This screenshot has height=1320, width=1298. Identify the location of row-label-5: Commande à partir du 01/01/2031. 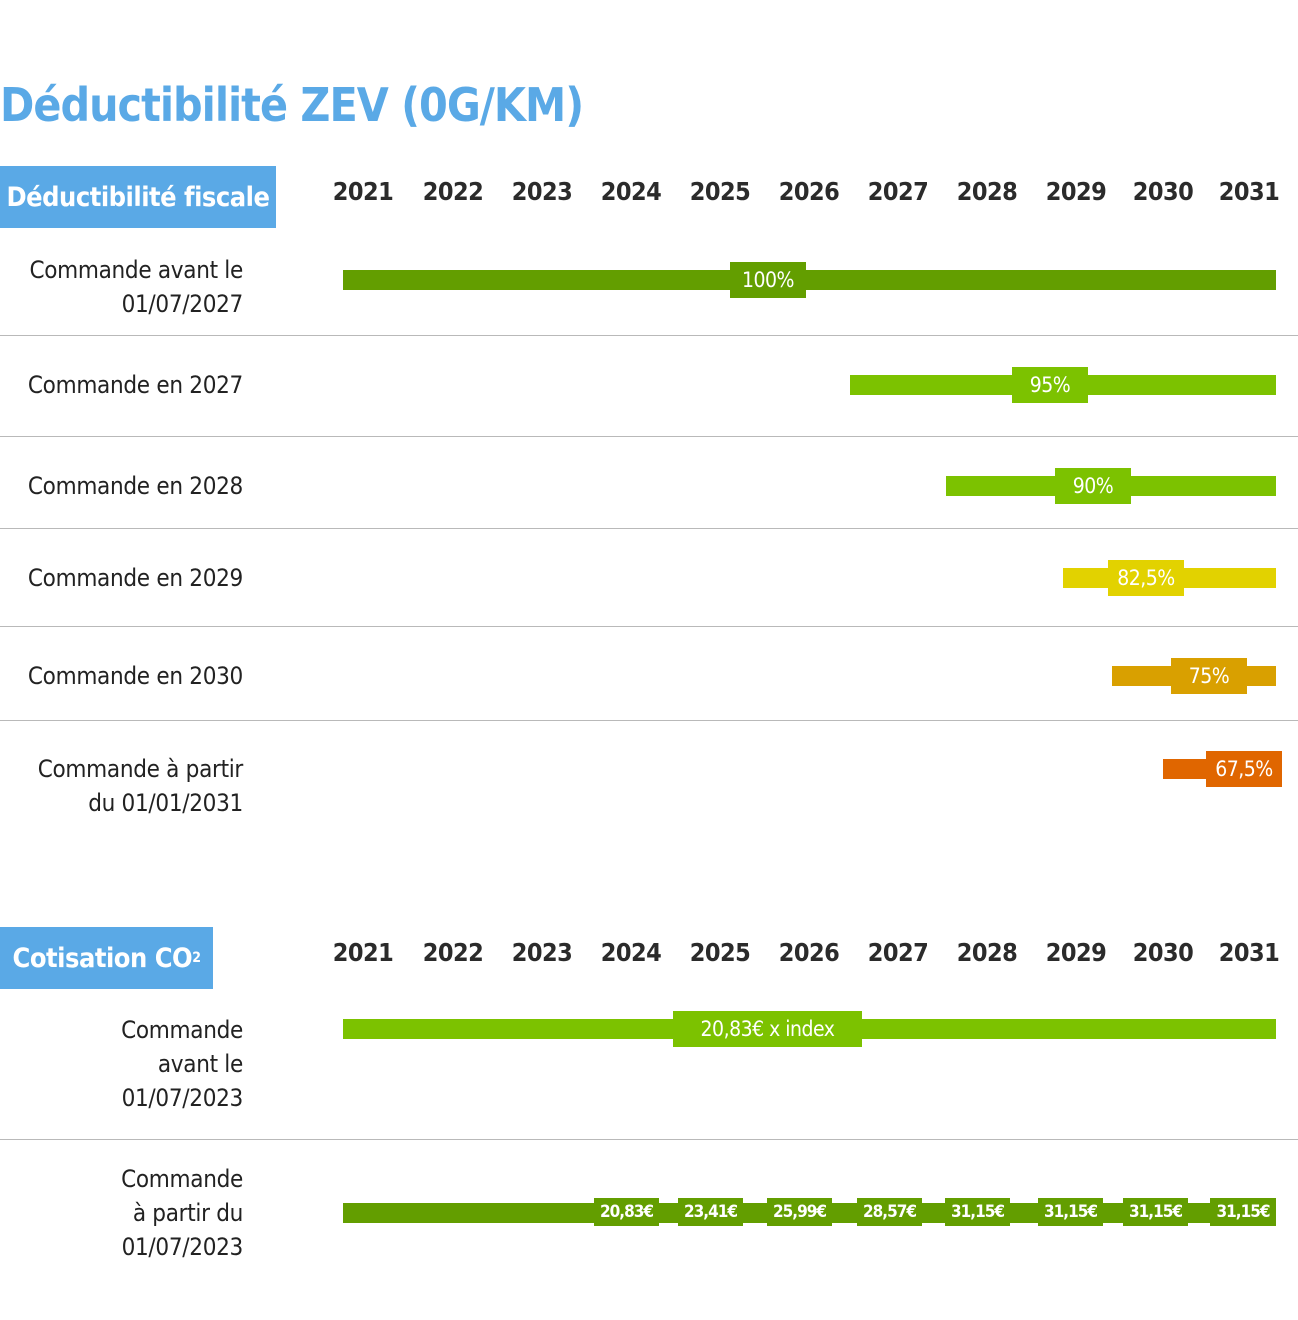
(140, 786).